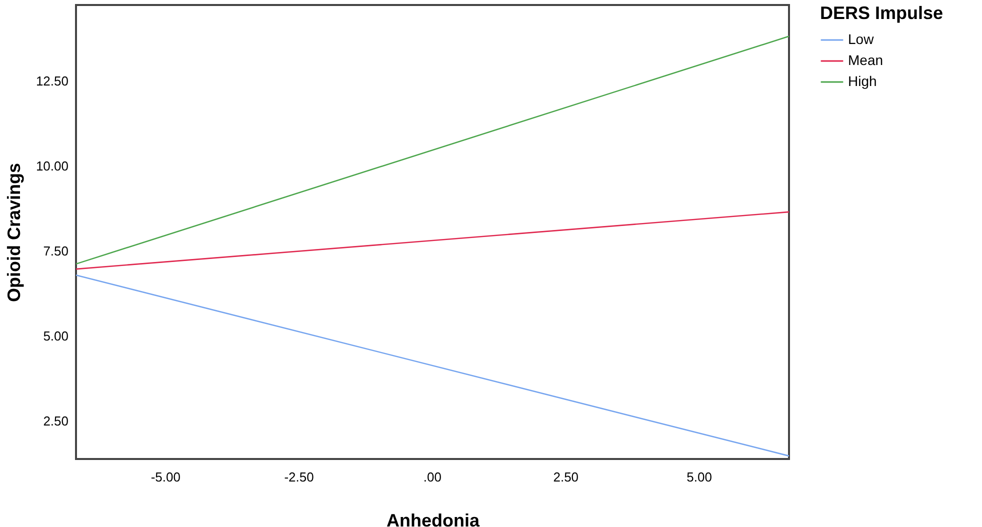 The height and width of the screenshot is (527, 982). What do you see at coordinates (433, 518) in the screenshot?
I see `x-axis-title: Anhedonia` at bounding box center [433, 518].